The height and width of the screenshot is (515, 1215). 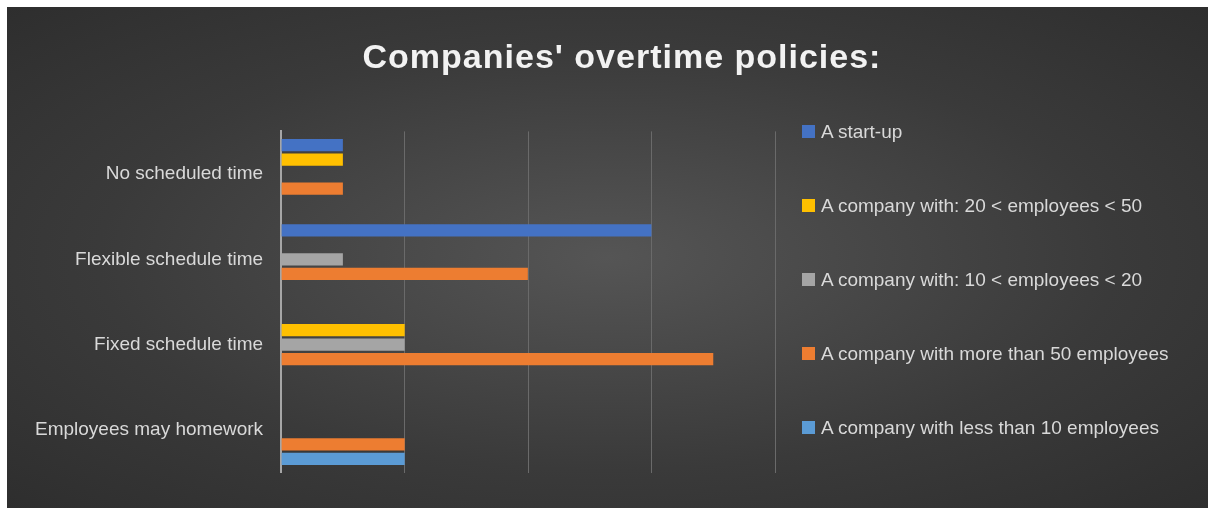 I want to click on legend-label: A company with: 20 < employees < 50, so click(x=982, y=206).